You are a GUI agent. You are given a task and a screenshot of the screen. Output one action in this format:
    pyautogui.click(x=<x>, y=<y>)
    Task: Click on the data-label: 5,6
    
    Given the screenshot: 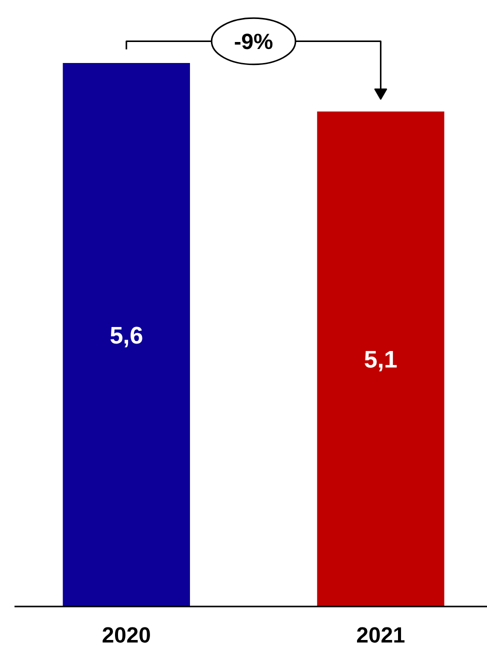 What is the action you would take?
    pyautogui.click(x=127, y=336)
    